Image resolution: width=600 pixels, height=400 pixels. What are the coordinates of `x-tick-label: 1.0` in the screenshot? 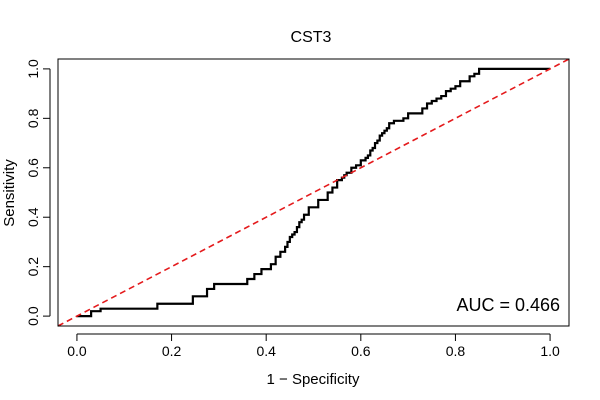 It's located at (550, 351).